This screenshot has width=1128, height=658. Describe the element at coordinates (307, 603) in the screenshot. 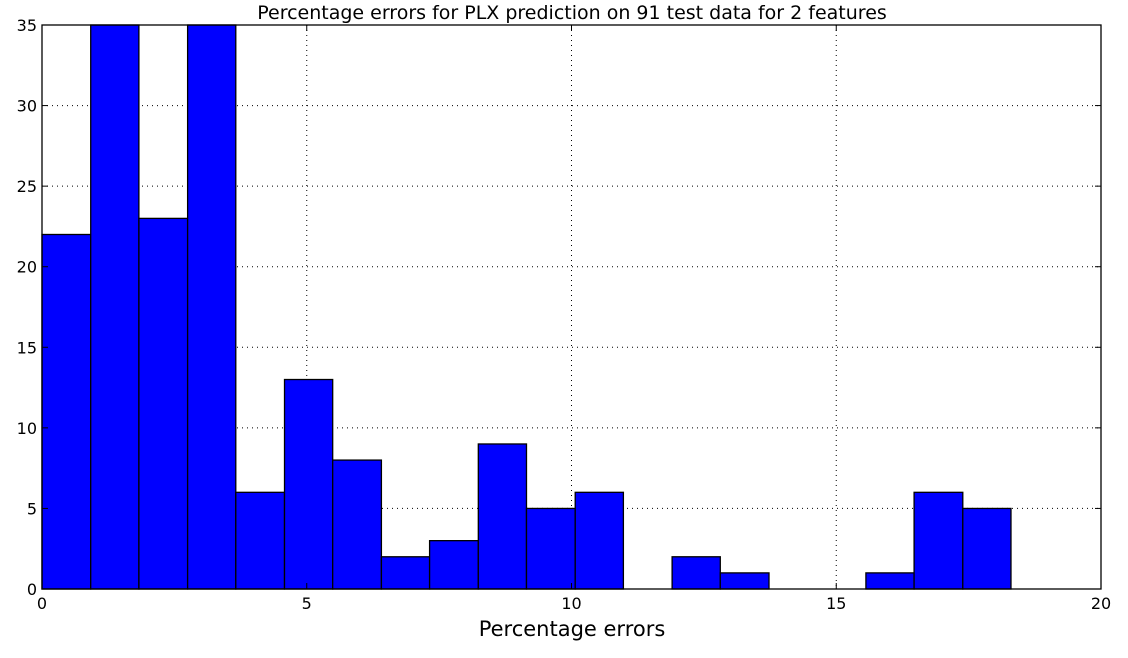

I see `x-tick-label-1: 5` at that location.